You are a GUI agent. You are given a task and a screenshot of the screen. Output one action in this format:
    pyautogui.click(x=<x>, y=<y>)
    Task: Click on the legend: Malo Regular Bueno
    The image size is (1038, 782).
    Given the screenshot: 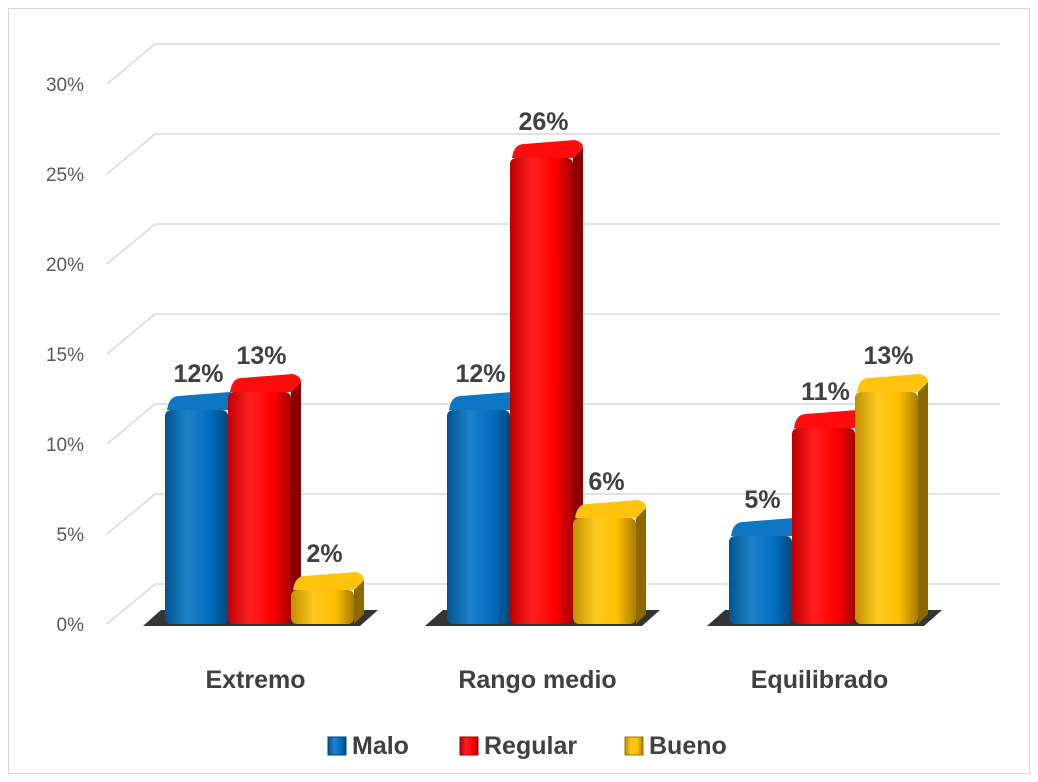 What is the action you would take?
    pyautogui.click(x=527, y=746)
    